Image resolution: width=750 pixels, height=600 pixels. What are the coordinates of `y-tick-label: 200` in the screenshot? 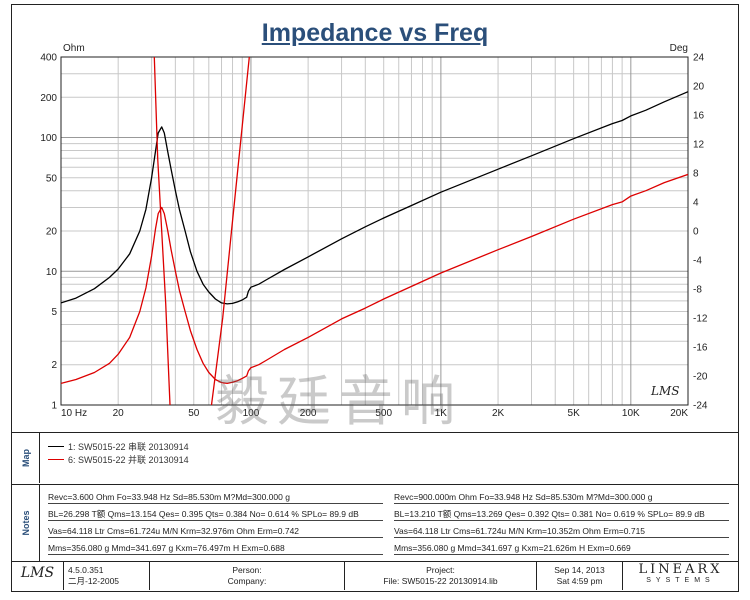 It's located at (48, 98).